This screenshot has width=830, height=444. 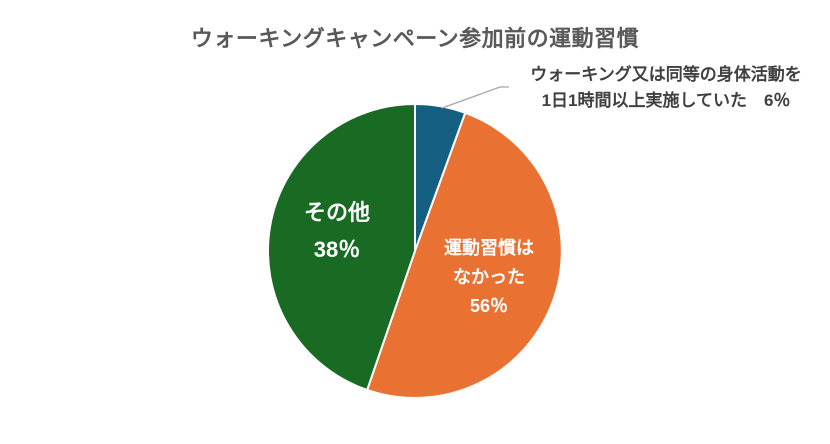 I want to click on callout-label-walking: ウォーキング又は同等の身体活動を 1日1時間以上実施していた 6％, so click(x=666, y=88).